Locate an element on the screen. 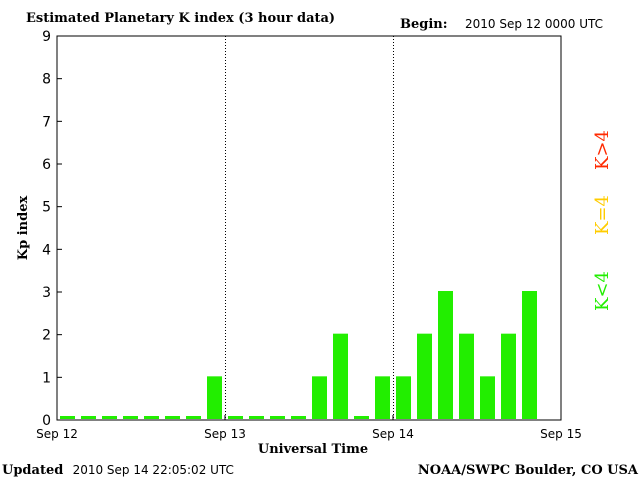  y-axis-ticks: 0 1 2 3 4 5 6 7 8 9 is located at coordinates (52, 229).